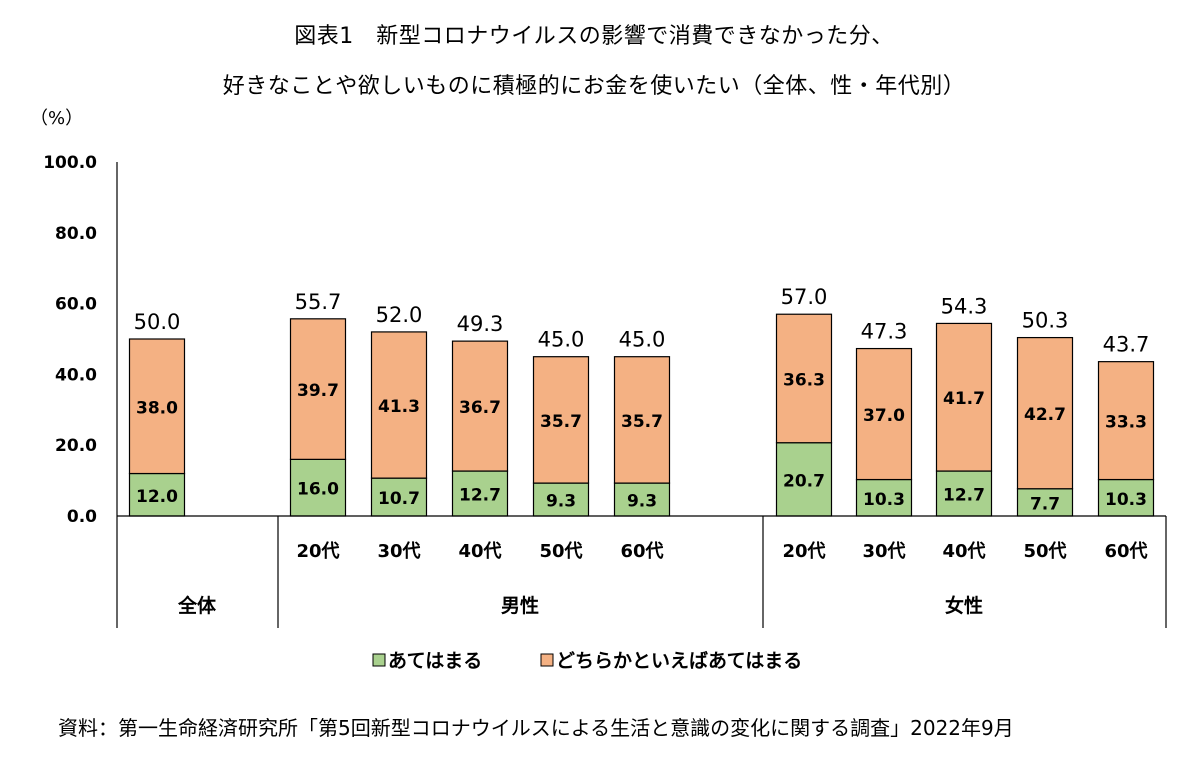 Image resolution: width=1188 pixels, height=775 pixels. What do you see at coordinates (964, 306) in the screenshot?
I see `total-label: 54.3` at bounding box center [964, 306].